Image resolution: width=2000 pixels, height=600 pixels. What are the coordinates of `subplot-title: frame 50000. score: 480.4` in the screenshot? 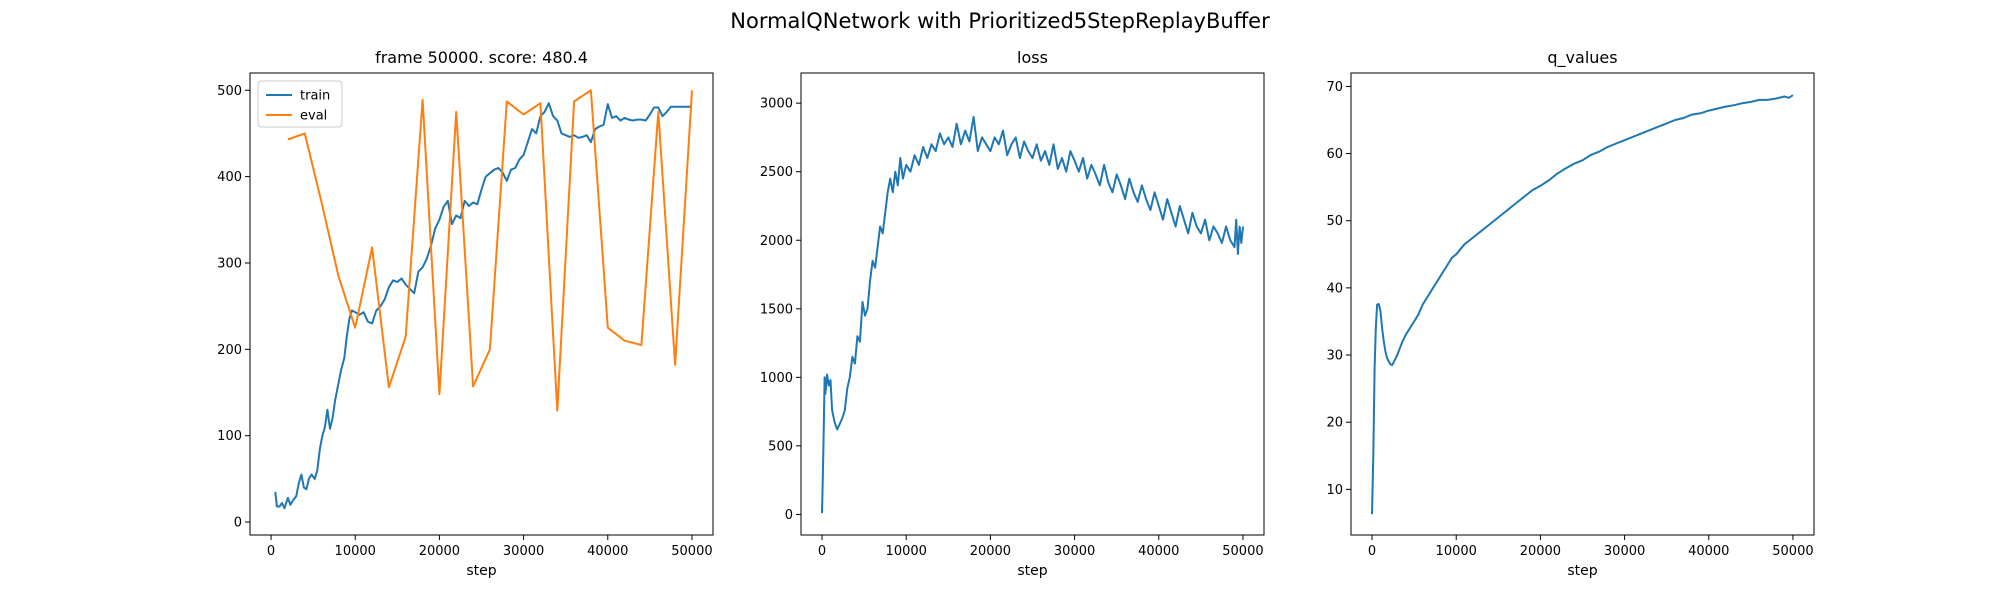 It's located at (481, 57).